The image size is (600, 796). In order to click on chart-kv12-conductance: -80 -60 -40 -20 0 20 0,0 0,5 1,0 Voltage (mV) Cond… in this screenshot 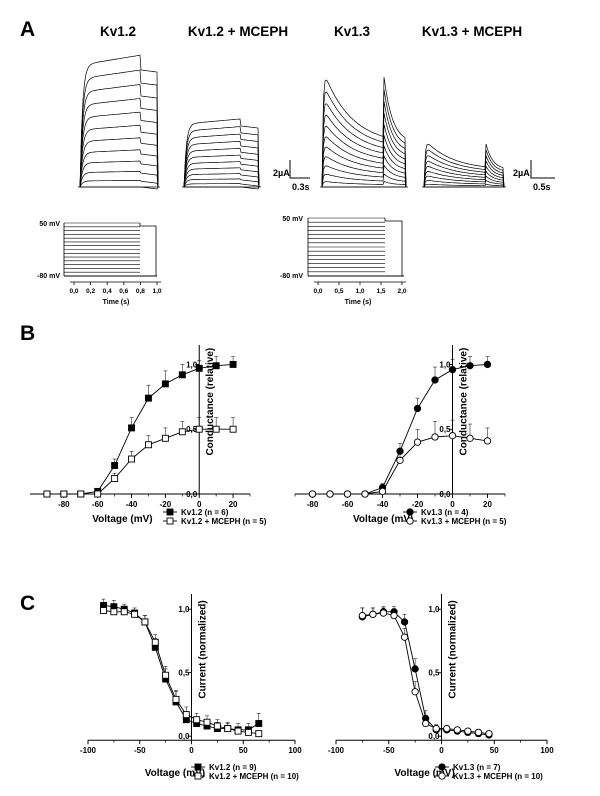, I will do `click(148, 435)`.